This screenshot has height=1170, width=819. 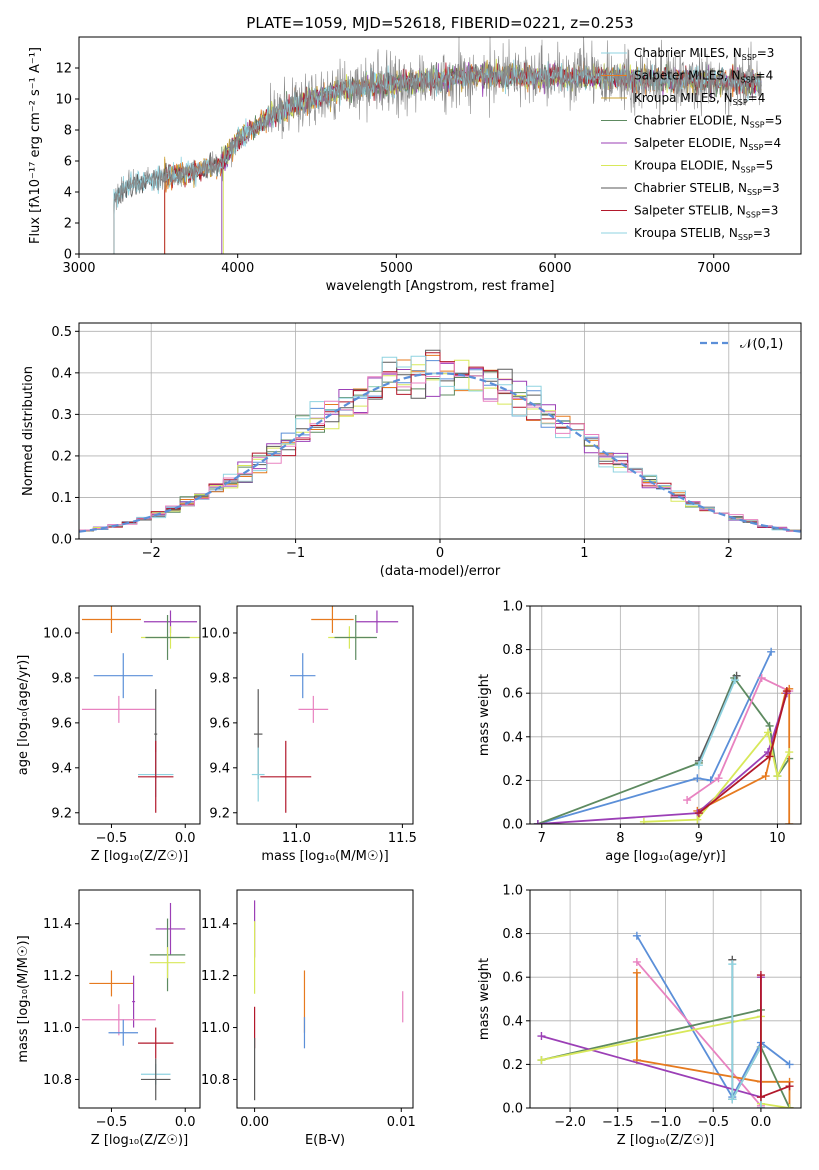 I want to click on x-tick-label: 11.0, so click(x=296, y=838).